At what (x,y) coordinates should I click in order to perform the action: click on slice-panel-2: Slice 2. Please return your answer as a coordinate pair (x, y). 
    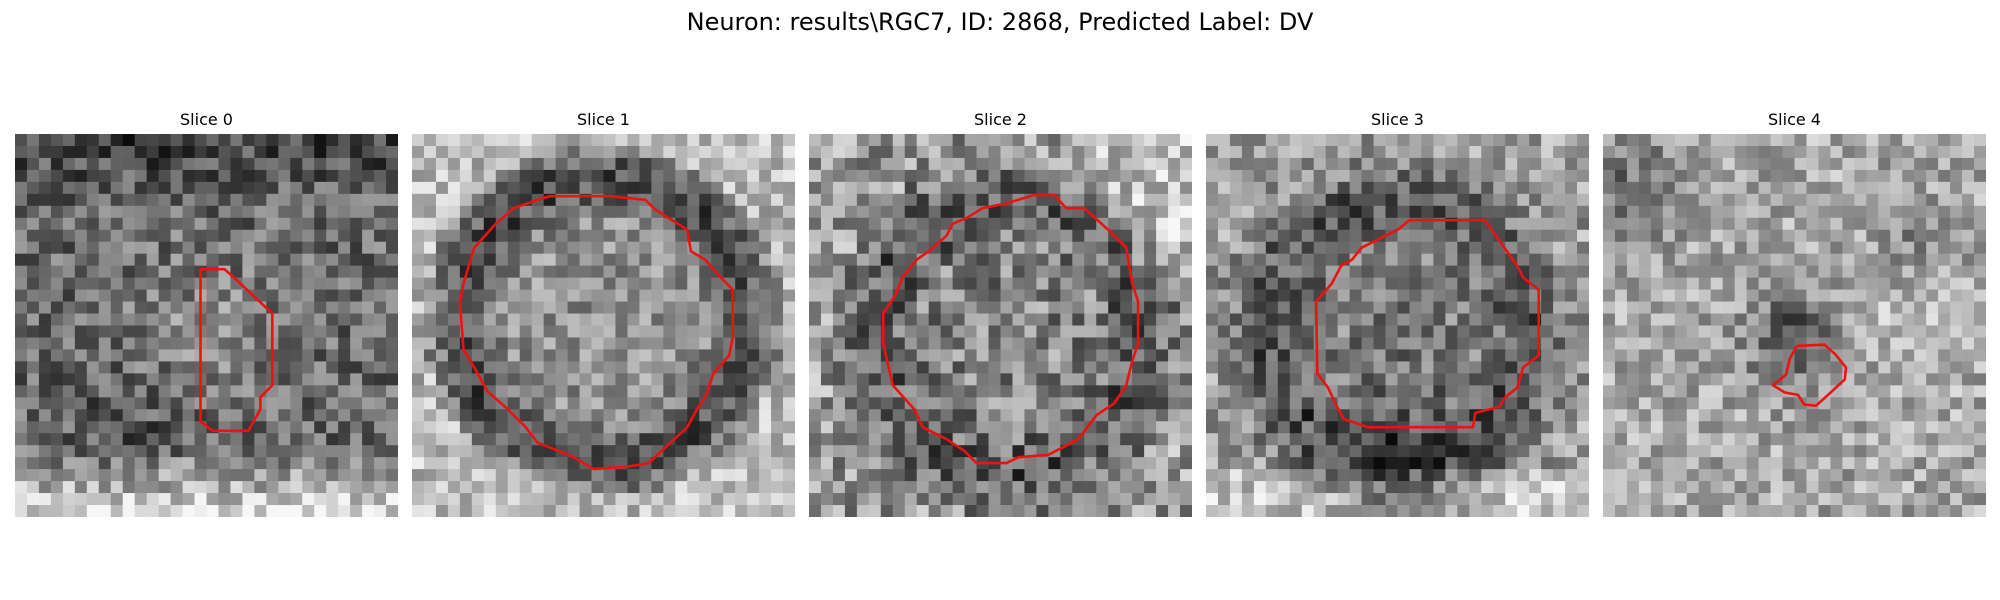
    Looking at the image, I should click on (1000, 314).